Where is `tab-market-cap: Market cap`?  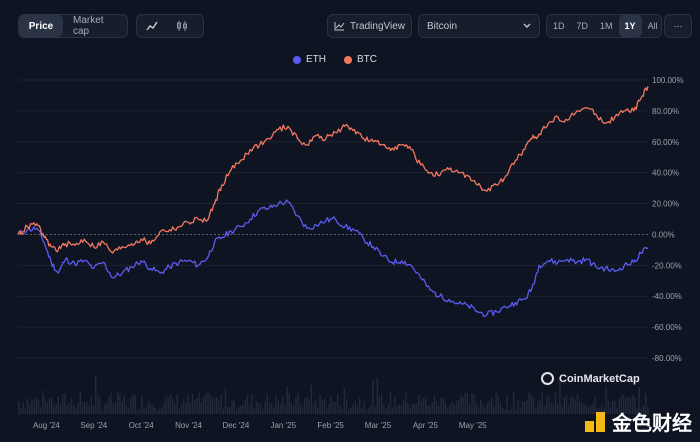 tab-market-cap: Market cap is located at coordinates (88, 26).